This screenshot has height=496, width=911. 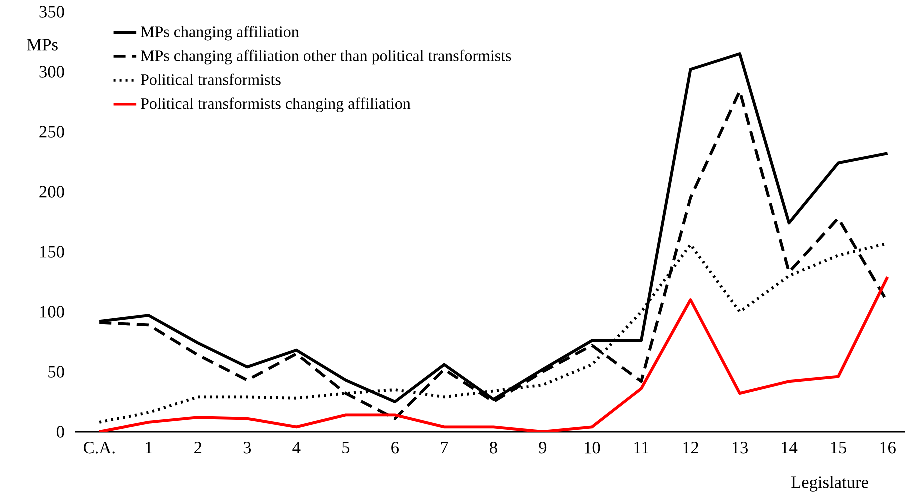 I want to click on x-tick-label: 11, so click(x=641, y=448).